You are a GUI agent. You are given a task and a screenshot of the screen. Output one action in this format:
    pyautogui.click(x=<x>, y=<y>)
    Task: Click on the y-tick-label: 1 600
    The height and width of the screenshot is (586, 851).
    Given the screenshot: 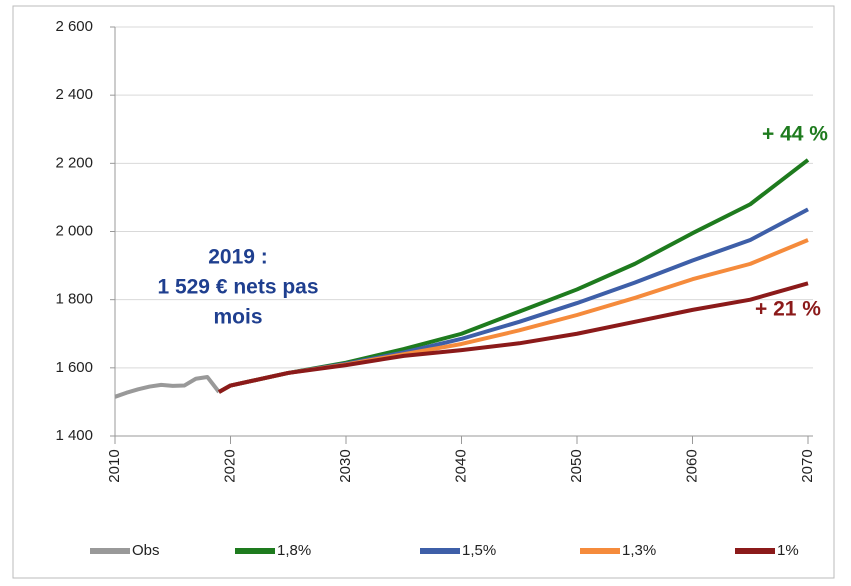 What is the action you would take?
    pyautogui.click(x=74, y=367)
    